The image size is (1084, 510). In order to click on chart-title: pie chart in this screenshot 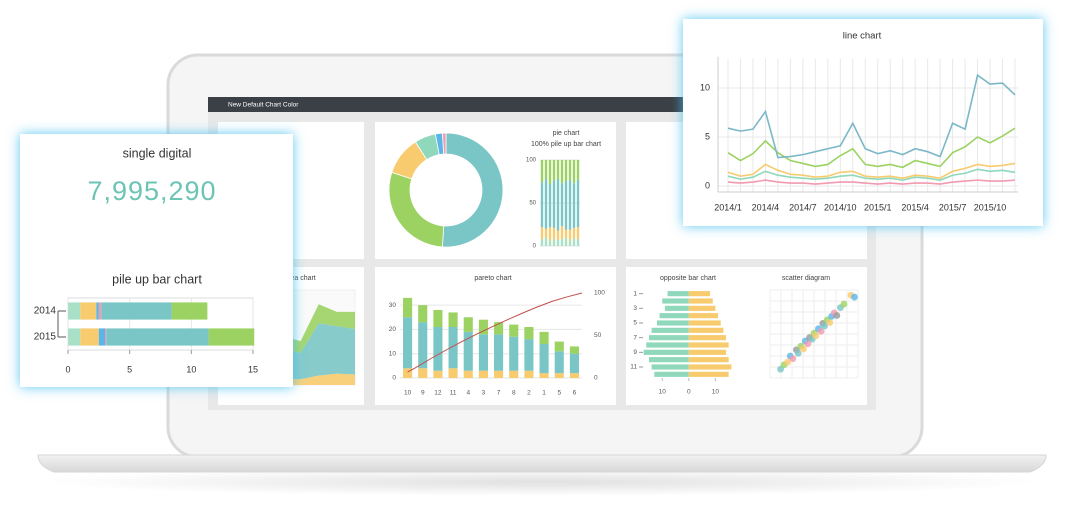, I will do `click(566, 133)`.